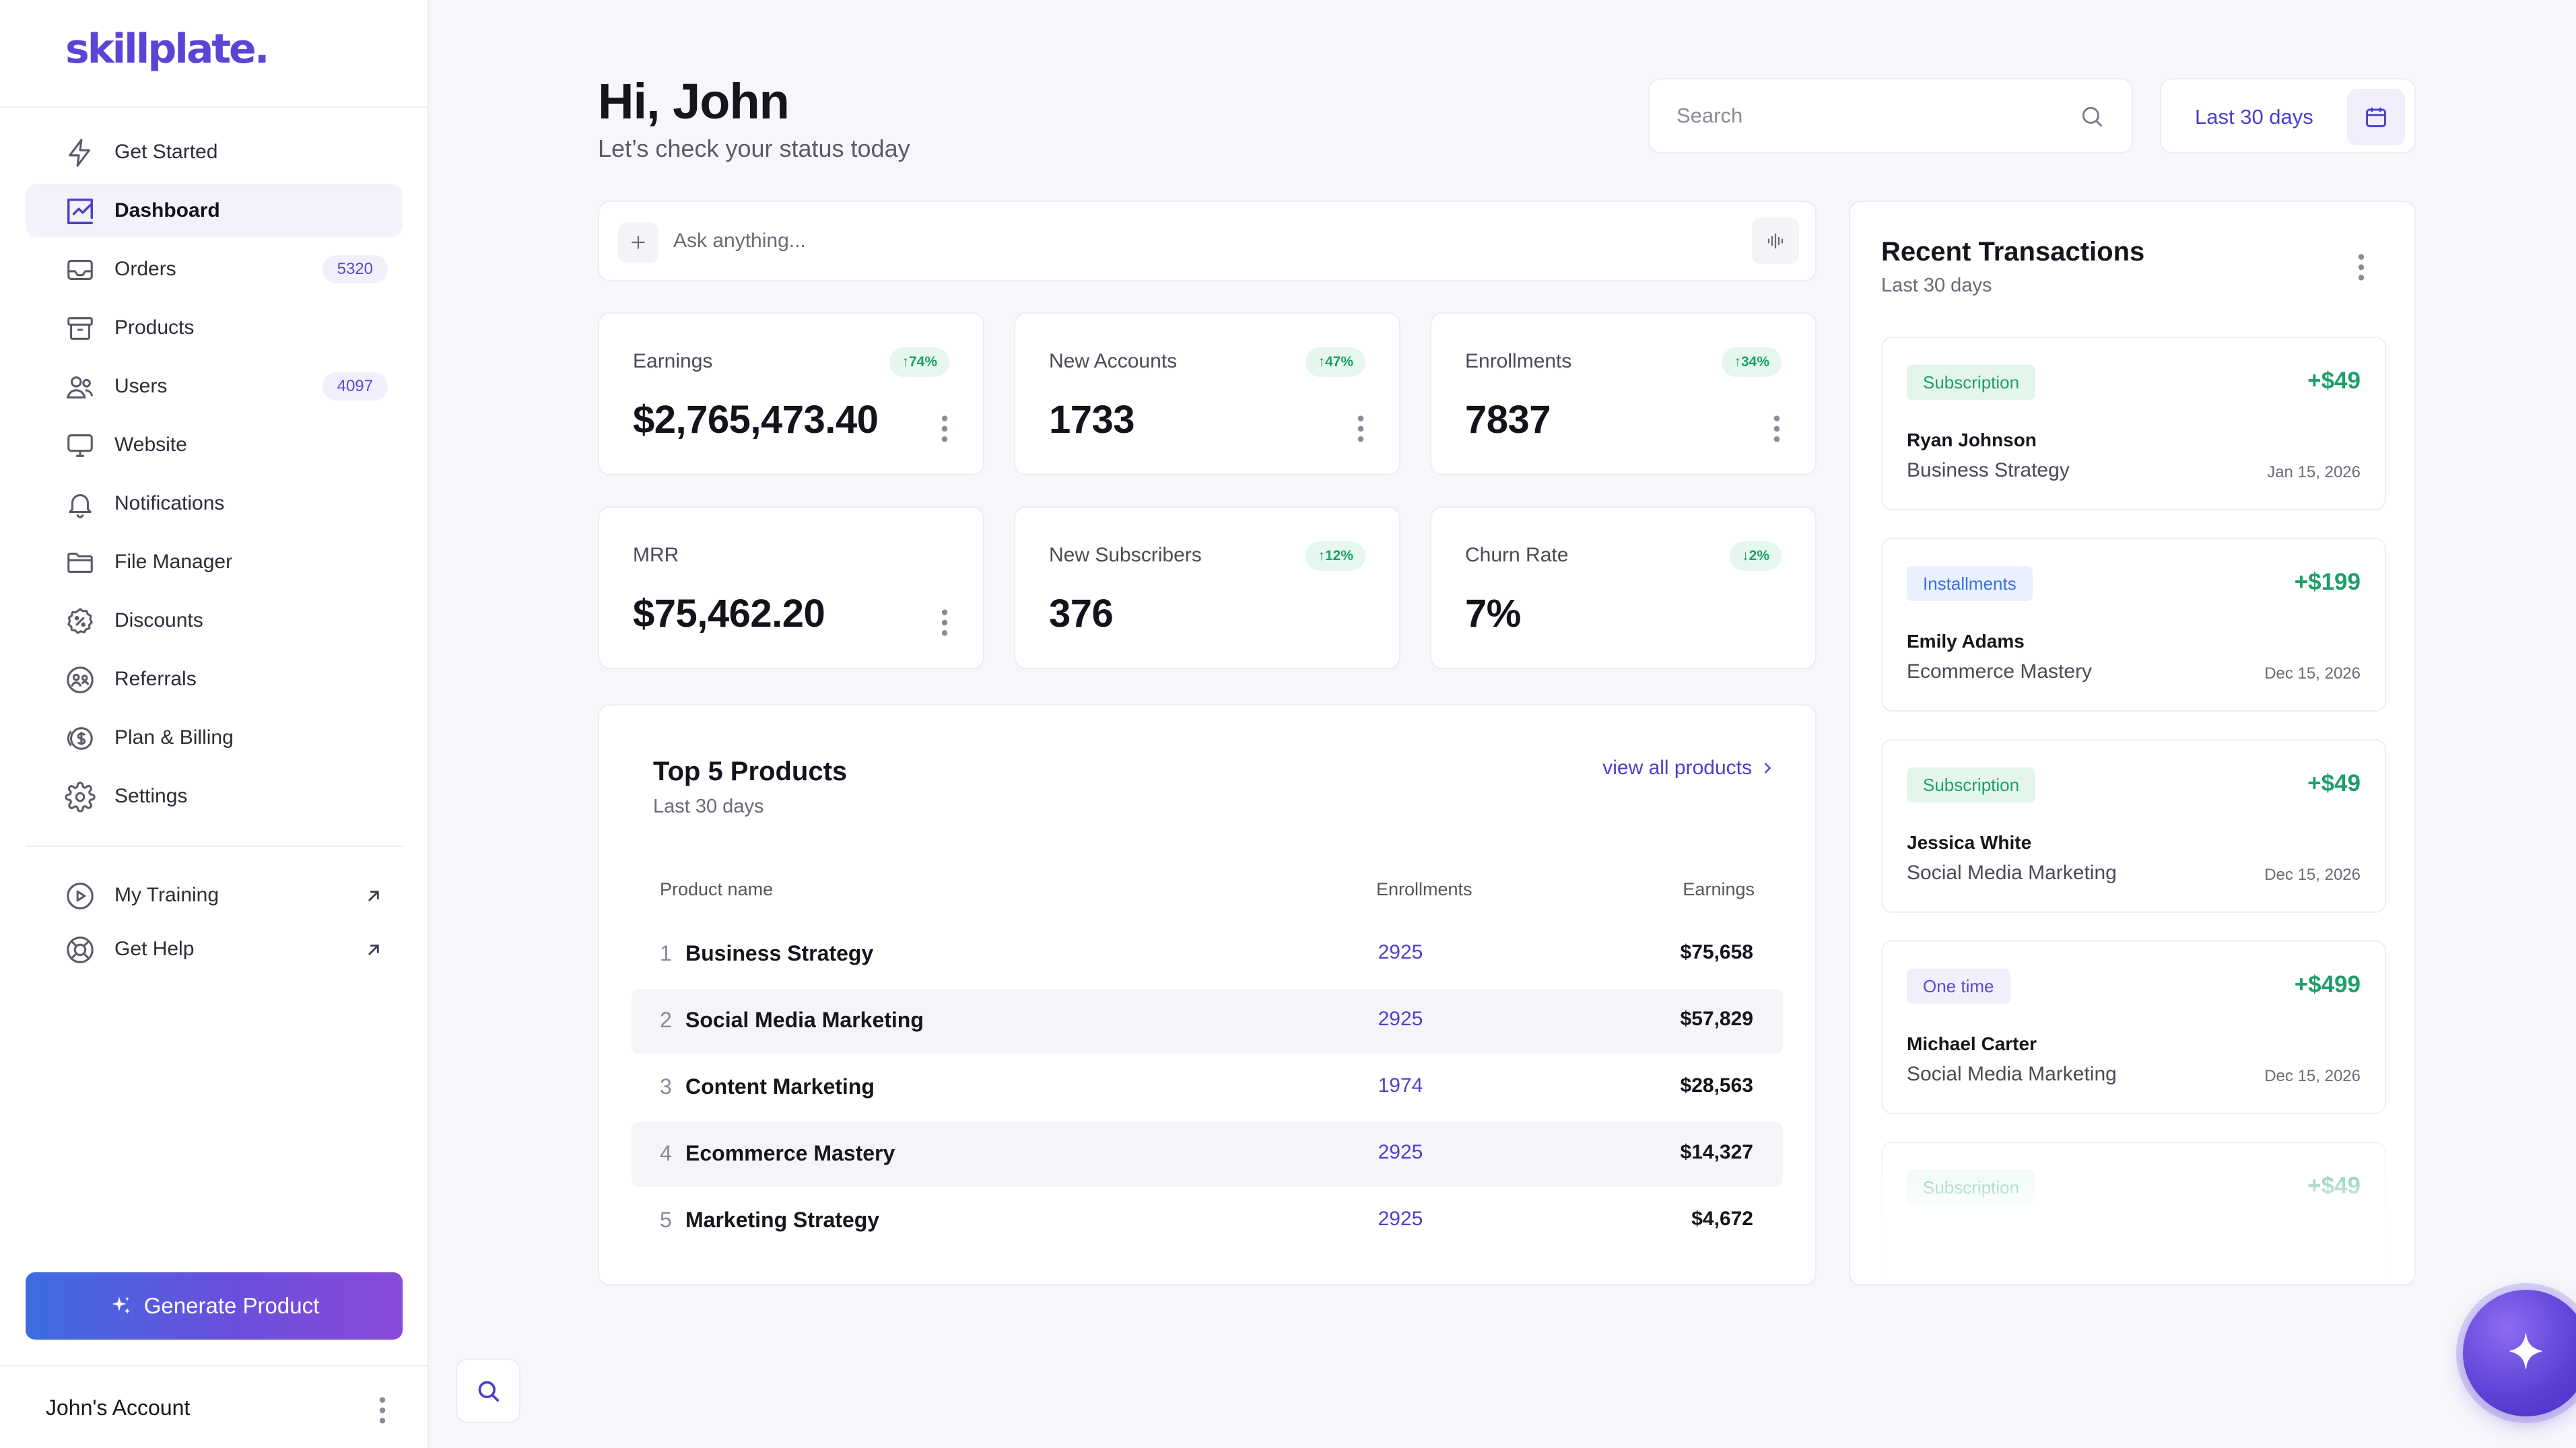 Image resolution: width=2576 pixels, height=1448 pixels. I want to click on sidebar-item-website: Website, so click(215, 445).